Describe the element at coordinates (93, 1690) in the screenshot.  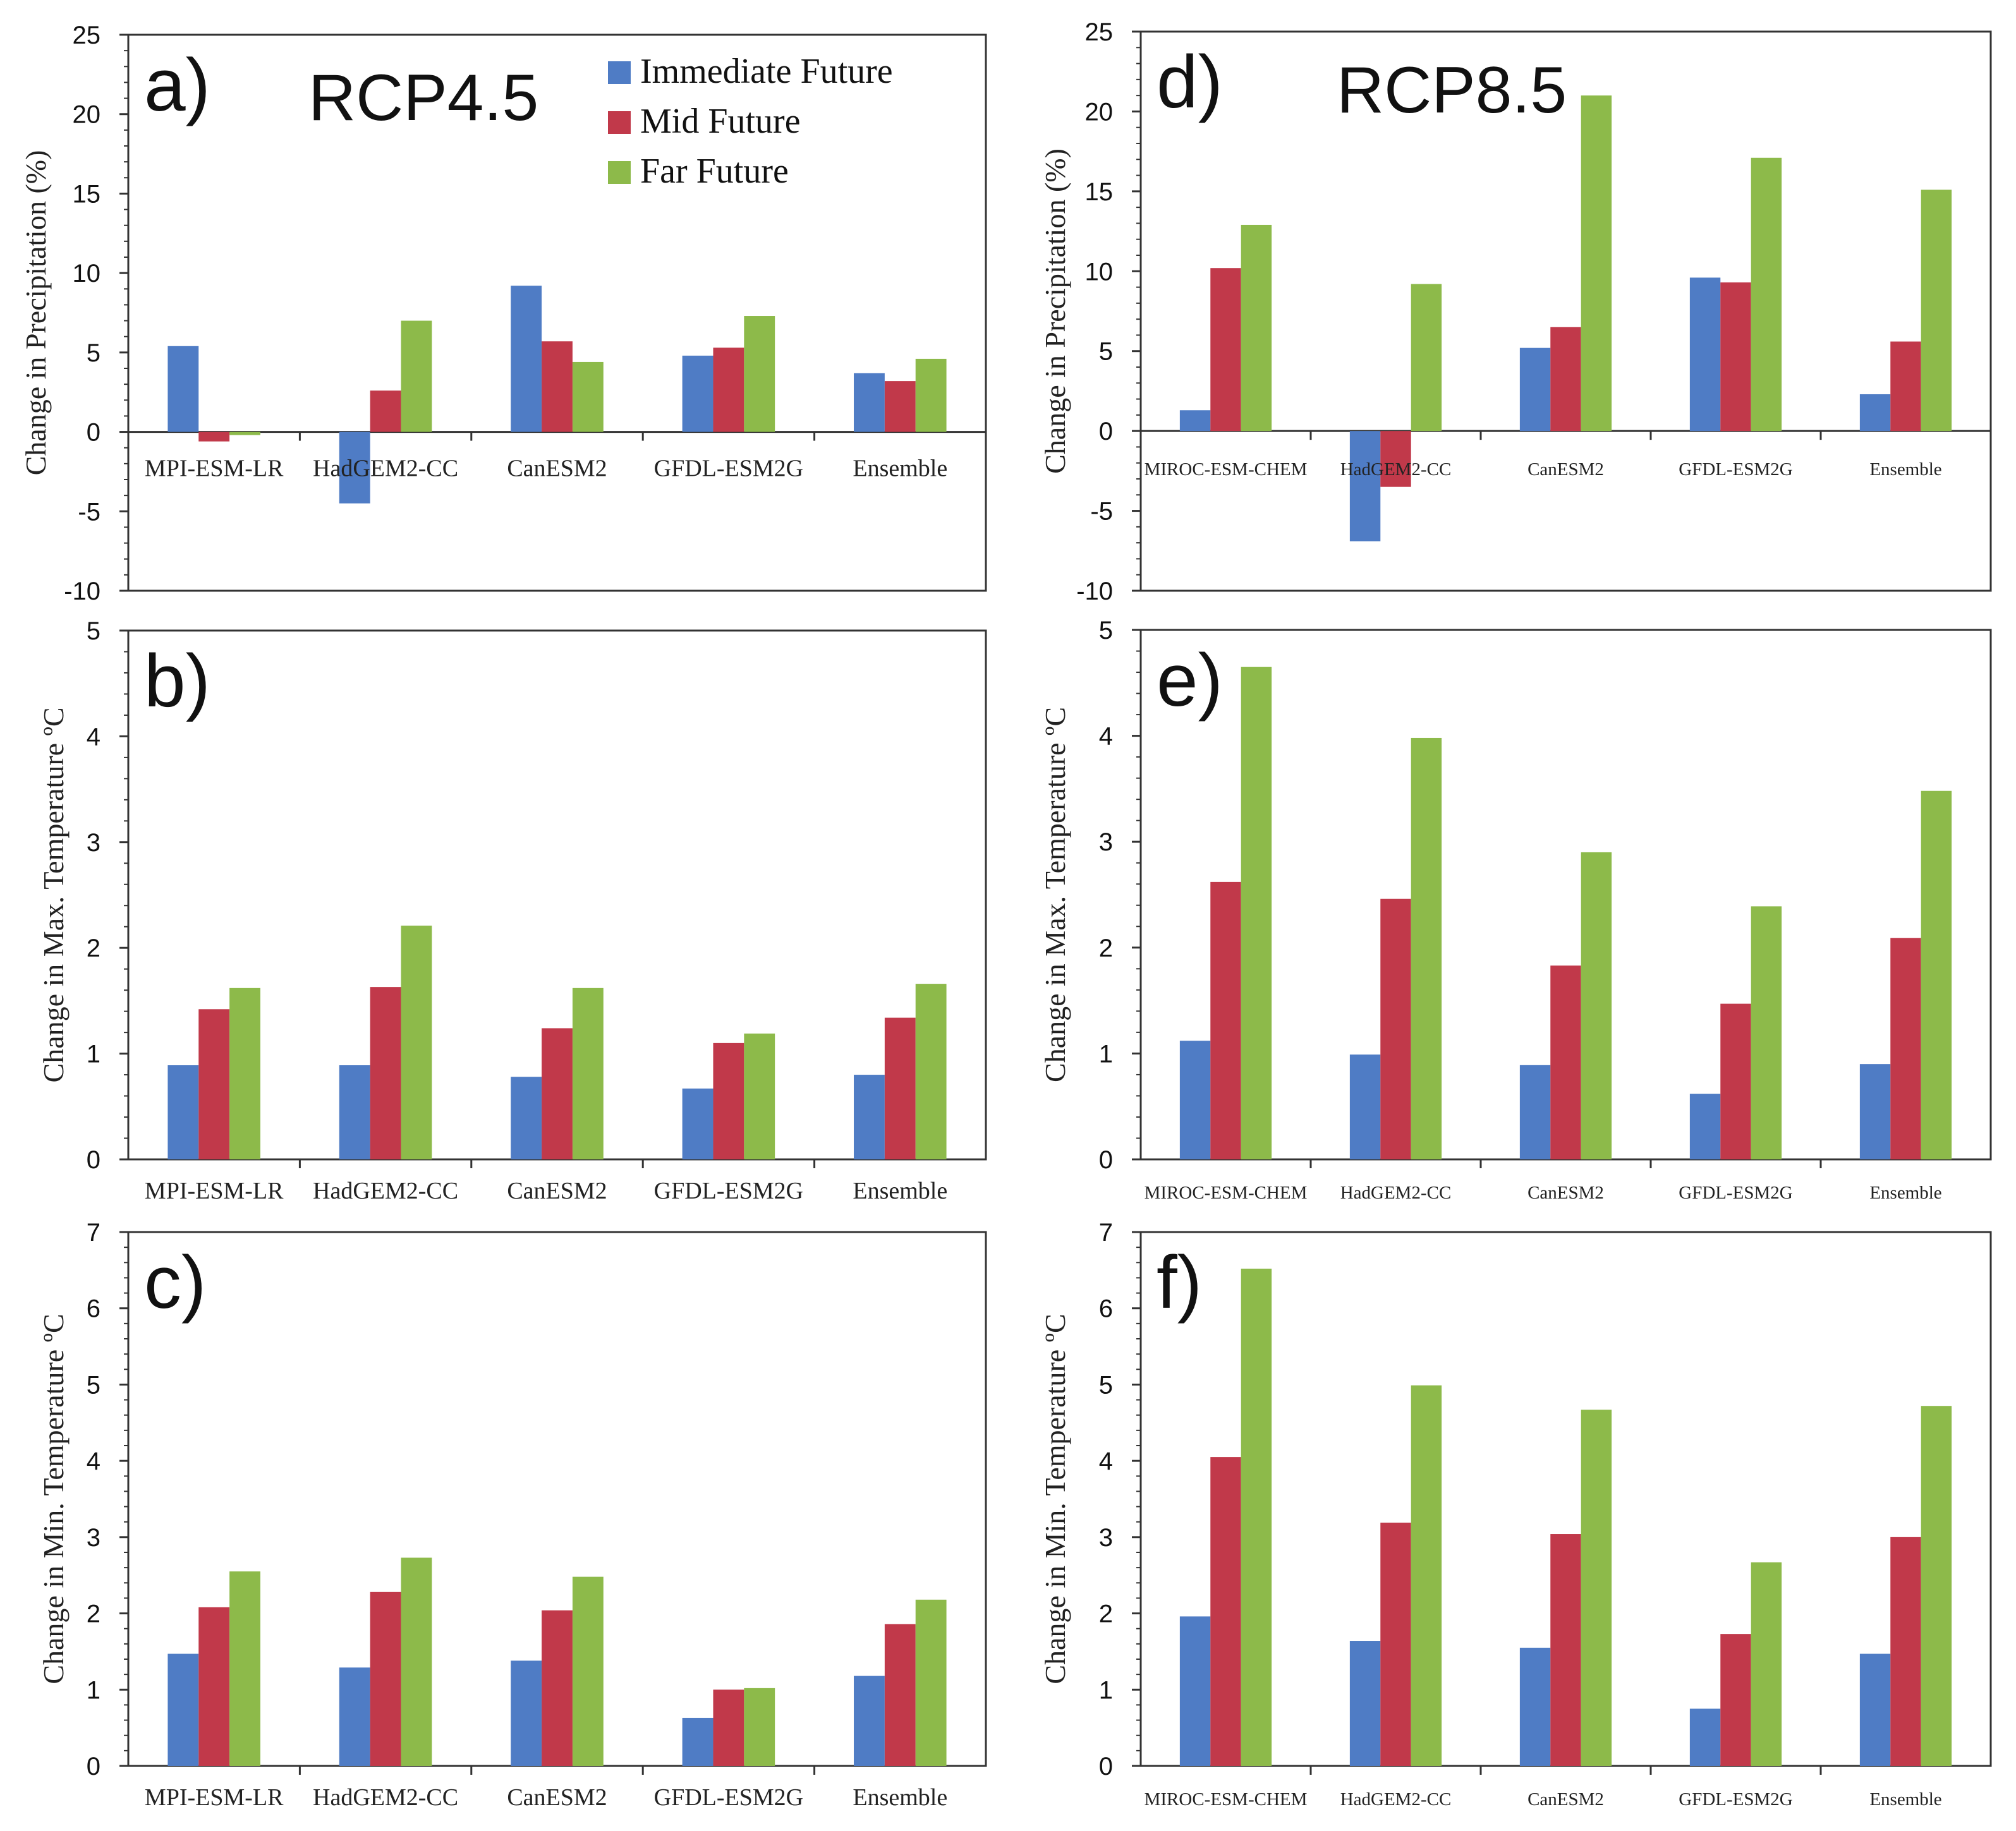
I see `y-tick-label: 1` at that location.